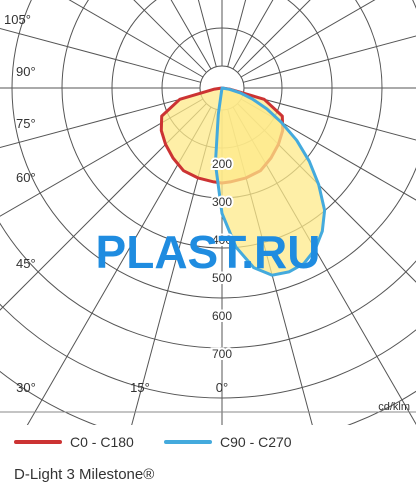 The image size is (416, 500). What do you see at coordinates (208, 252) in the screenshot?
I see `watermark: PLAST.RU` at bounding box center [208, 252].